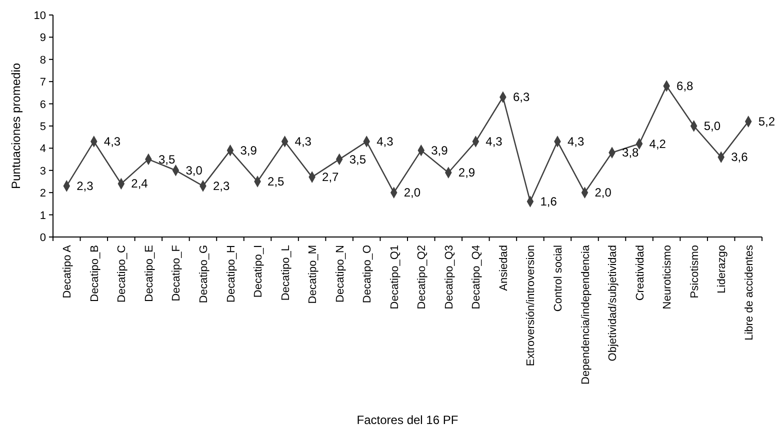 The width and height of the screenshot is (777, 434). I want to click on y-tick-label: 8, so click(43, 60).